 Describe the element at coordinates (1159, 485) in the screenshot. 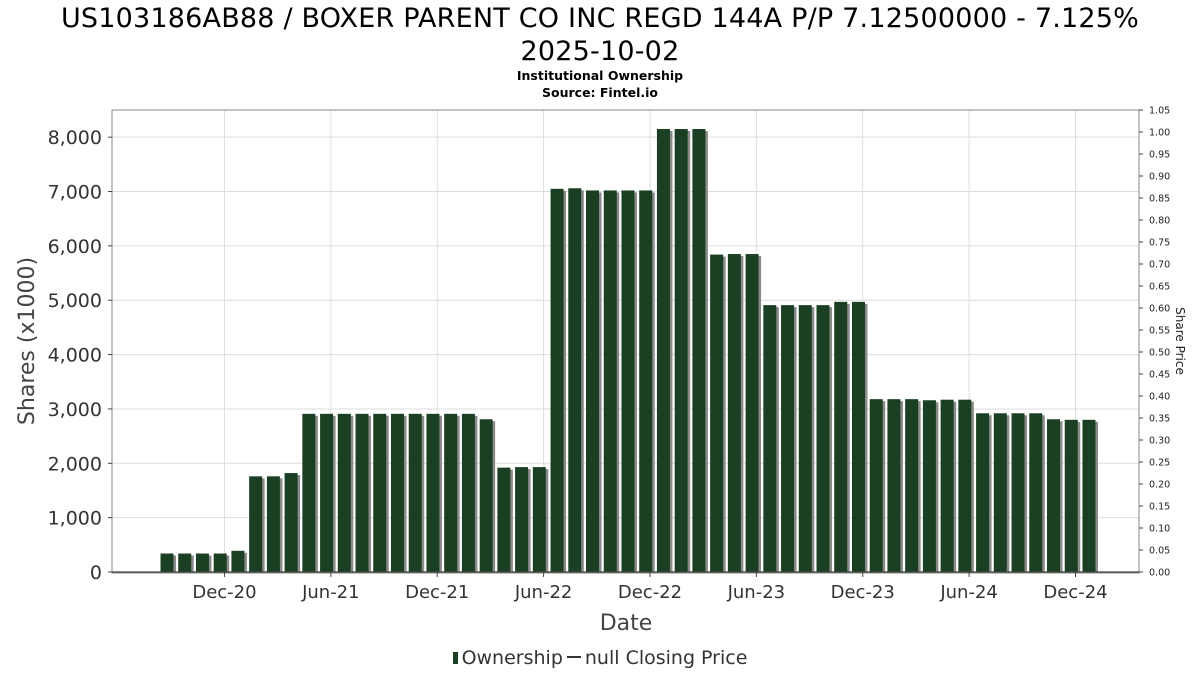

I see `right-y-tick-label: 0.20` at that location.